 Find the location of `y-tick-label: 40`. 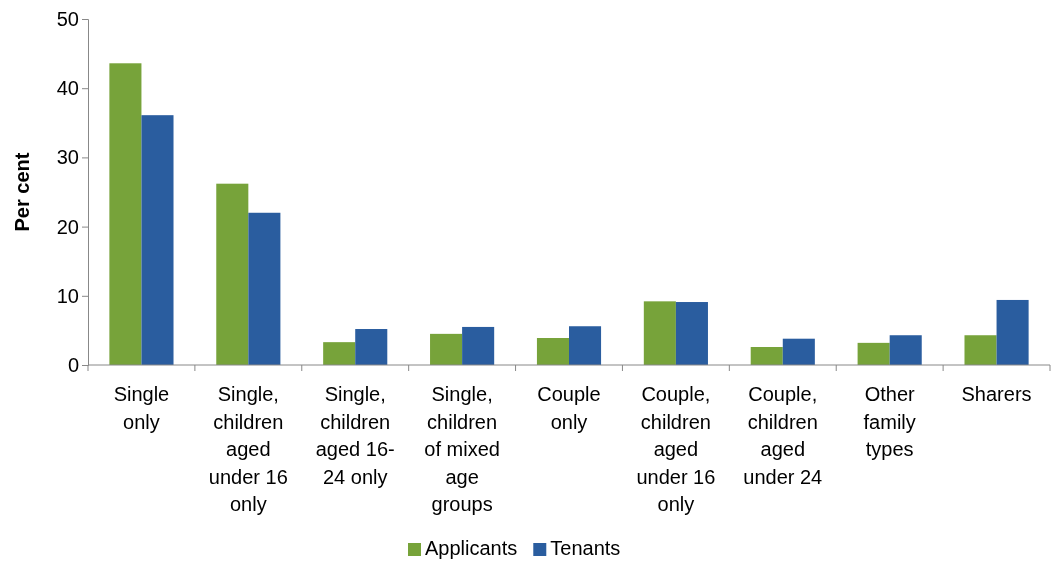

y-tick-label: 40 is located at coordinates (67, 88).